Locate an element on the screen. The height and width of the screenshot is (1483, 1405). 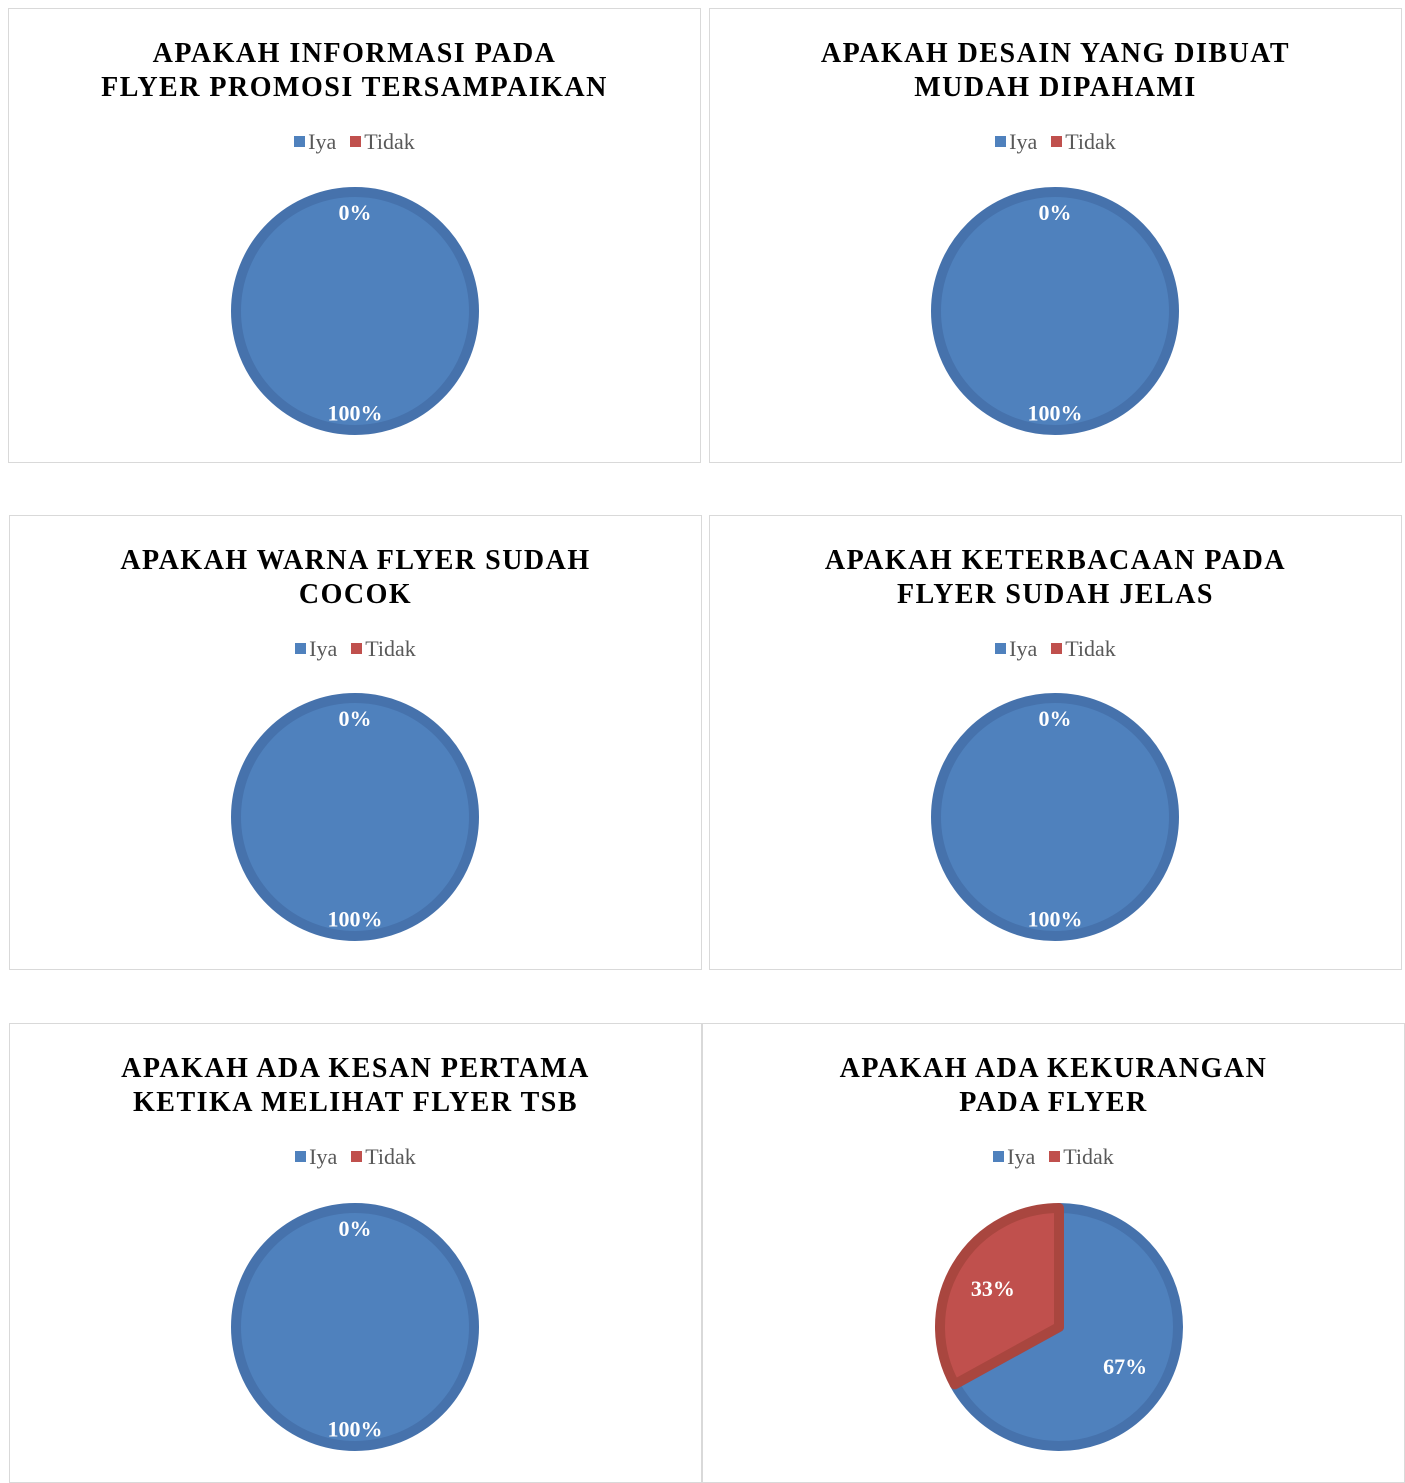
chart-title-line: COCOK is located at coordinates (355, 594).